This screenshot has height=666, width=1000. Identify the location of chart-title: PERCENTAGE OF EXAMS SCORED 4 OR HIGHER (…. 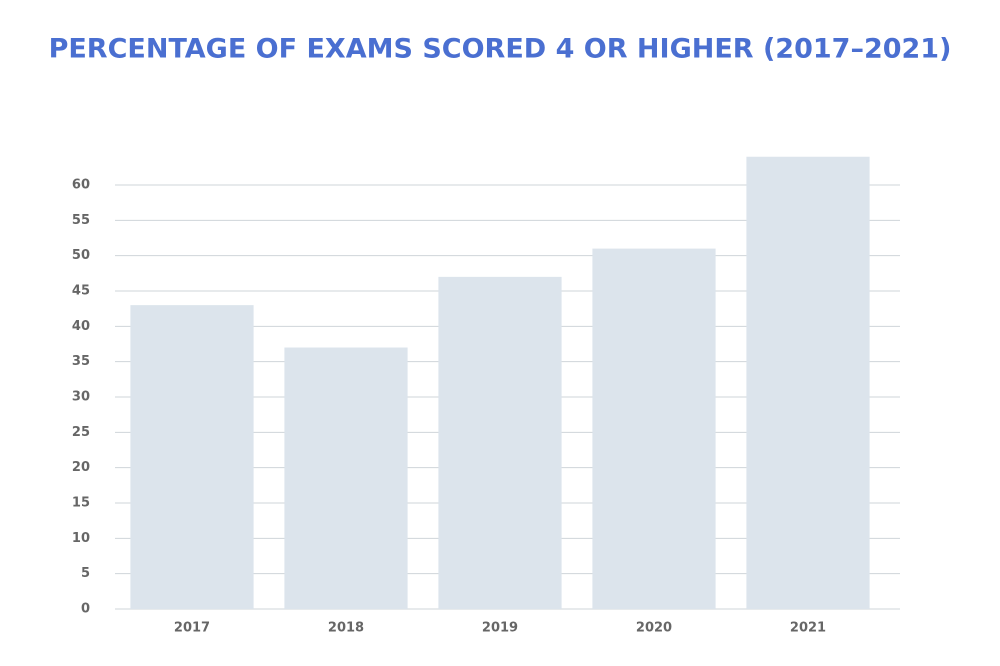
(500, 49).